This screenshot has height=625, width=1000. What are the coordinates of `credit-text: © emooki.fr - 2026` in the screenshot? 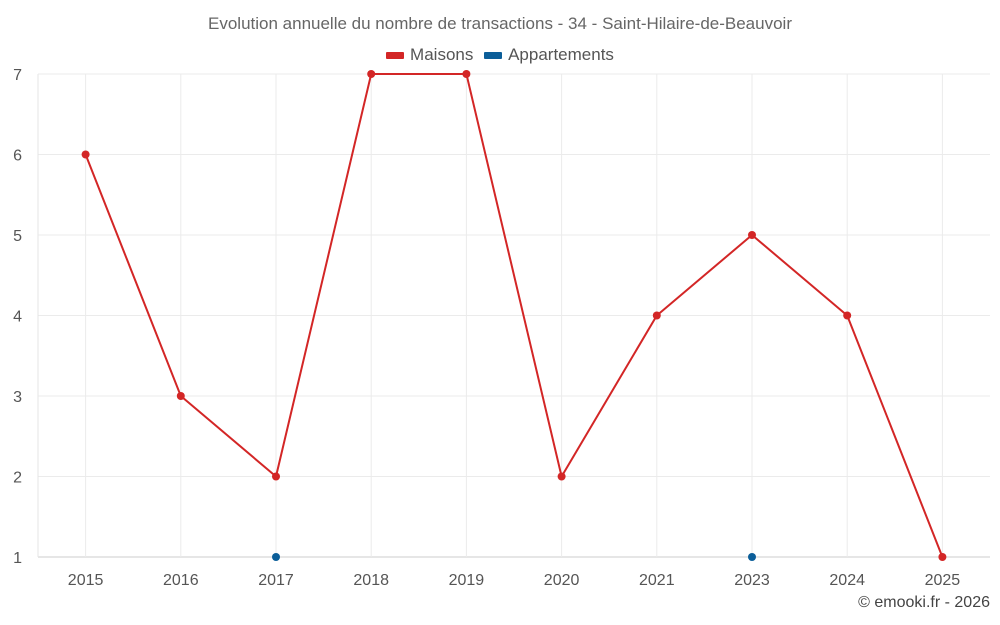 It's located at (924, 602).